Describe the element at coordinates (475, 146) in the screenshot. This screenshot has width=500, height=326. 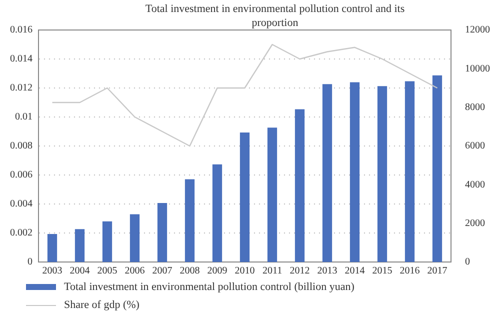
I see `y2-tick-label: 6000` at that location.